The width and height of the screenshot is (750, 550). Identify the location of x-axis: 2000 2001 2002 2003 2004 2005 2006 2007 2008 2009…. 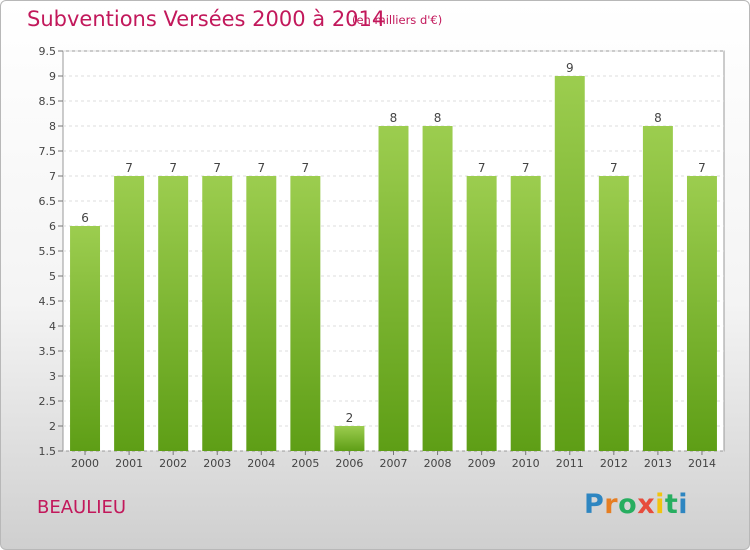
(393, 460).